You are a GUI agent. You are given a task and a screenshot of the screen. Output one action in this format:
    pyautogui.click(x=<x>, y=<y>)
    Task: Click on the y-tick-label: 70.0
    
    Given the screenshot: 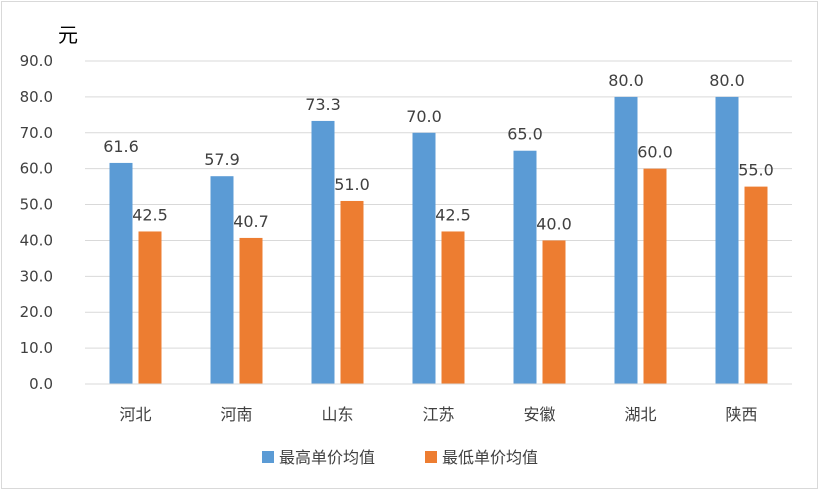 What is the action you would take?
    pyautogui.click(x=36, y=133)
    